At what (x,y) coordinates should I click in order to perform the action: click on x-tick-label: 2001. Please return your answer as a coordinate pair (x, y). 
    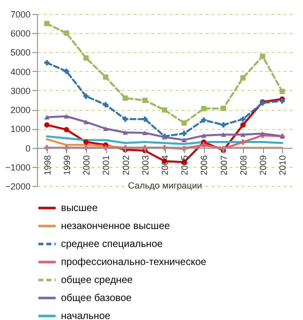
    Looking at the image, I should click on (106, 165).